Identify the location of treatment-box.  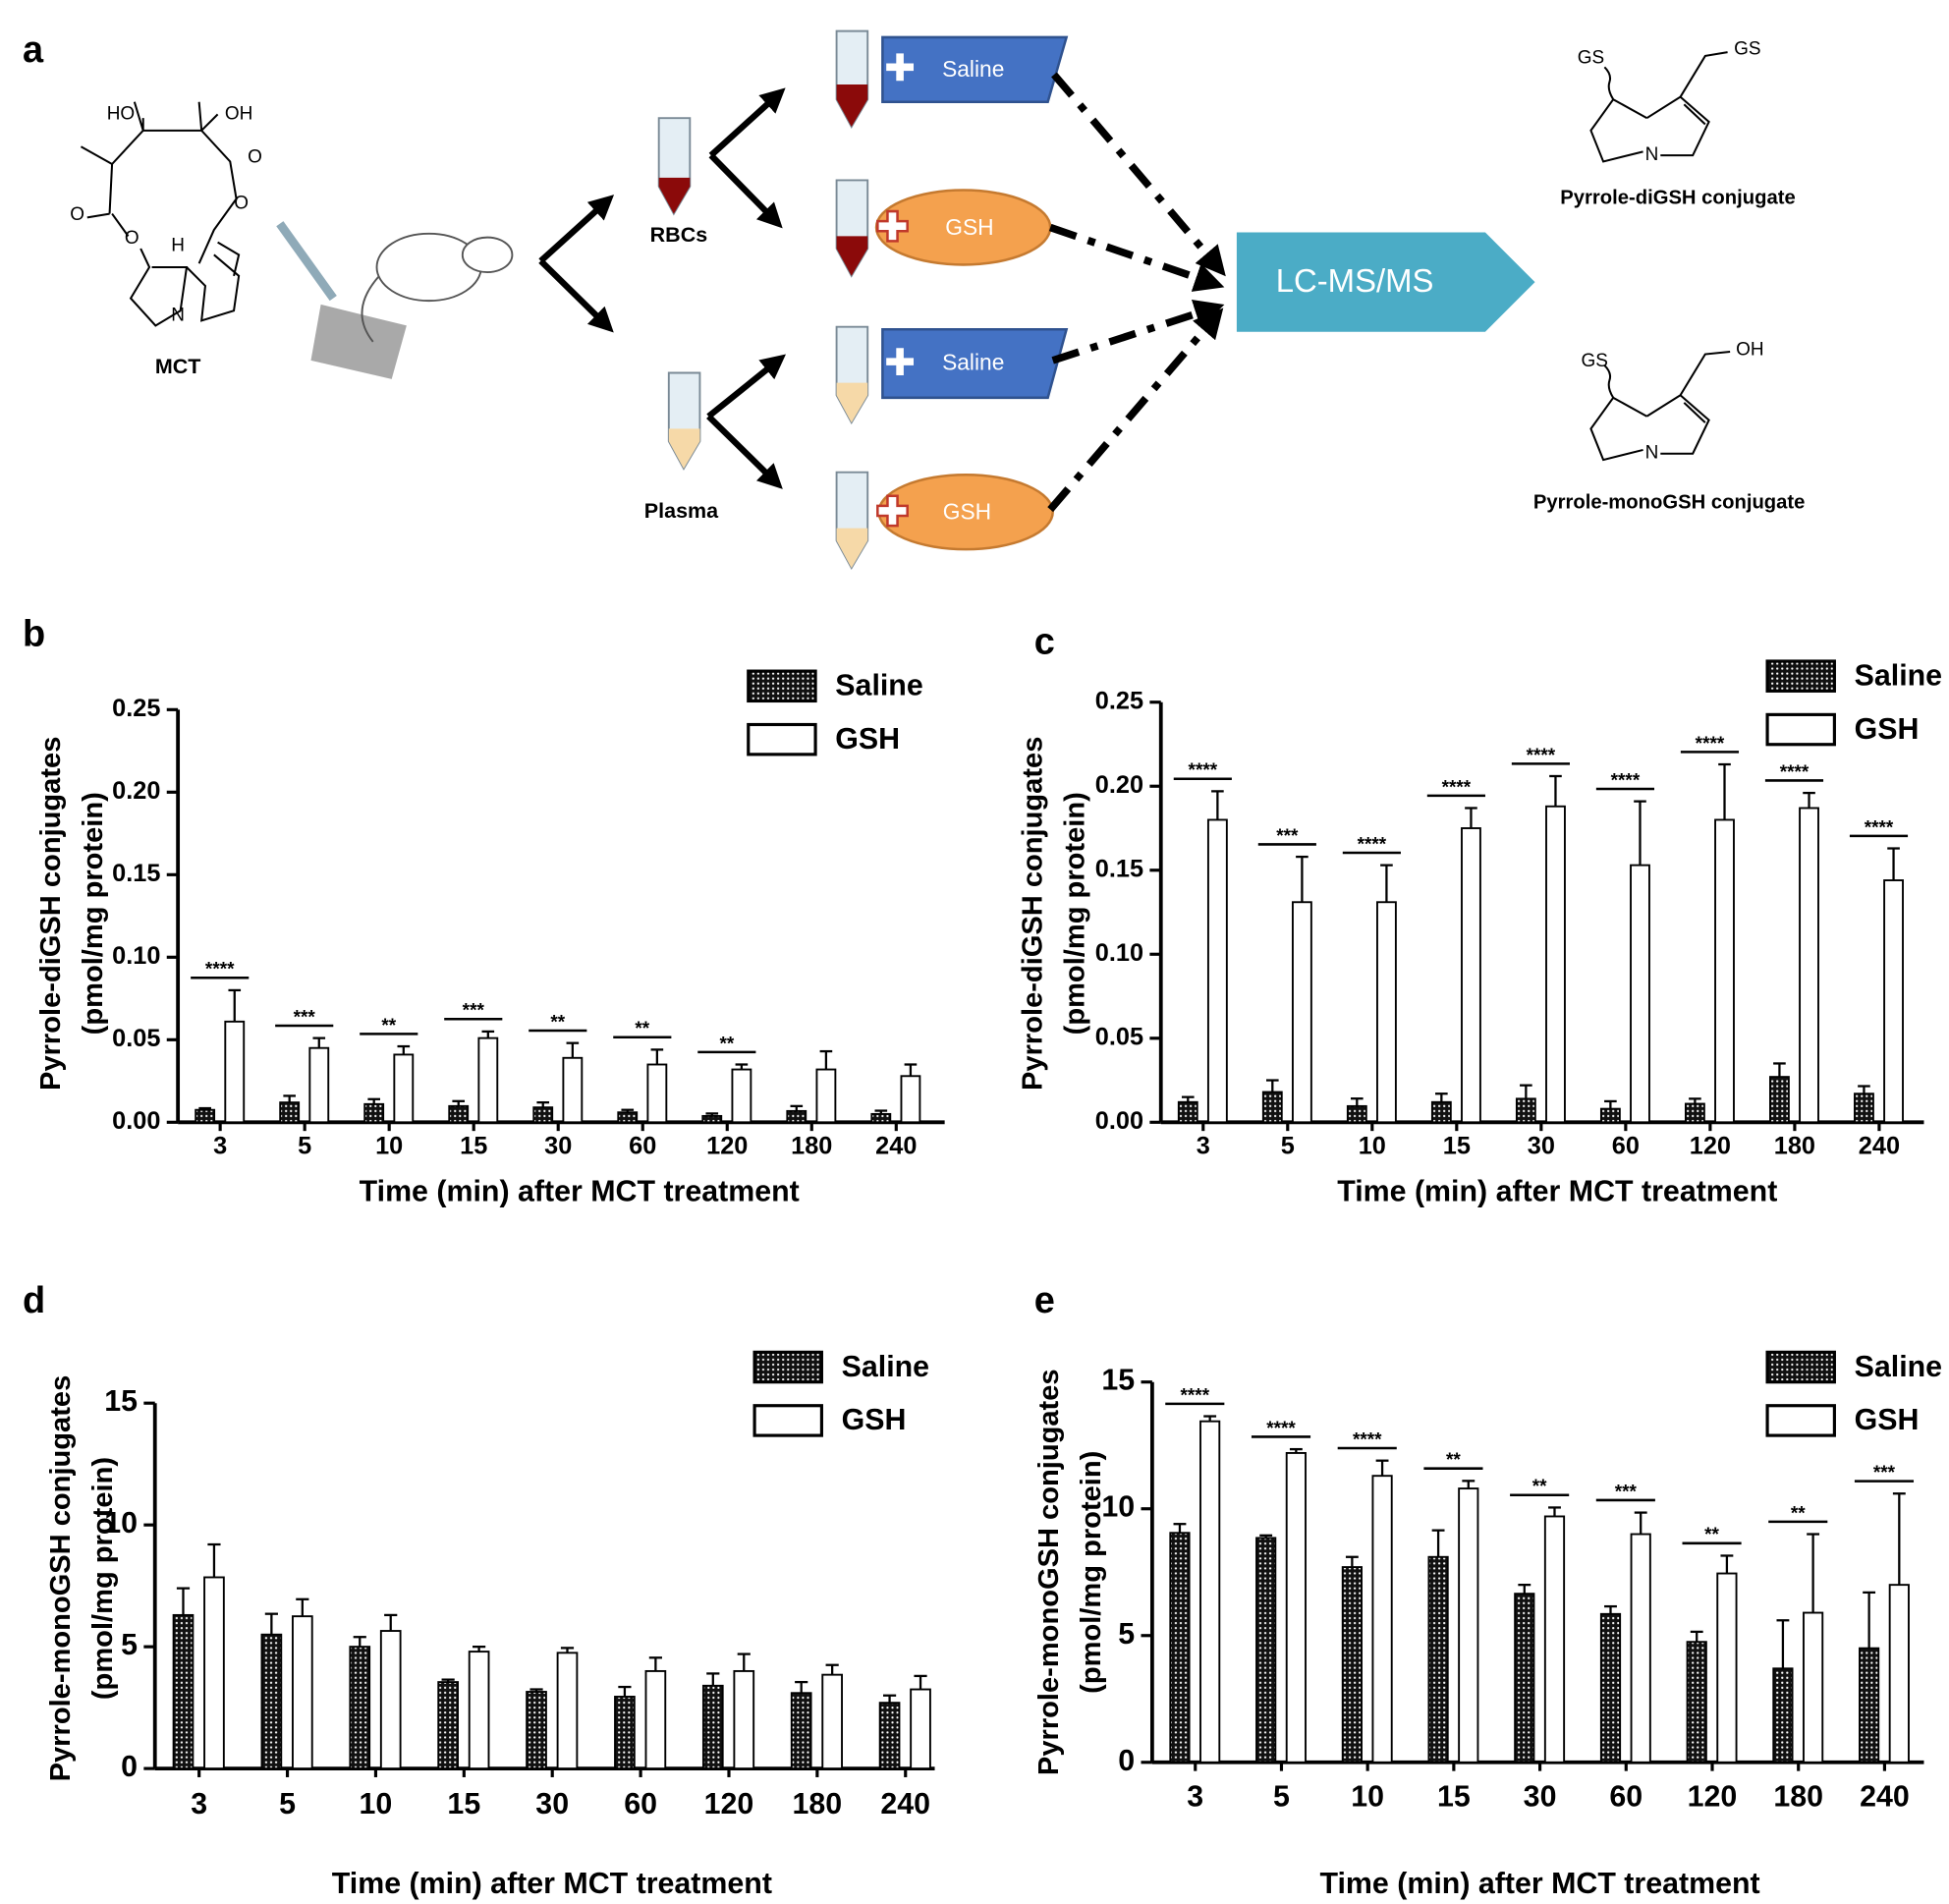
(975, 69).